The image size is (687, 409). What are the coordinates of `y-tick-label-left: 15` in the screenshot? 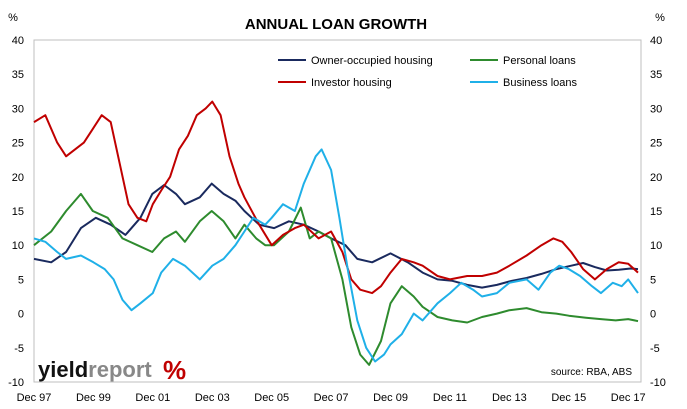 It's located at (18, 212).